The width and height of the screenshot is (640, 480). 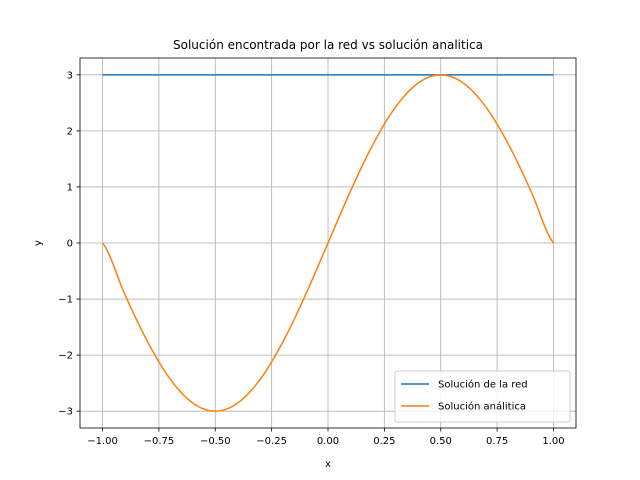 What do you see at coordinates (328, 441) in the screenshot?
I see `x-tick-label: 0.00` at bounding box center [328, 441].